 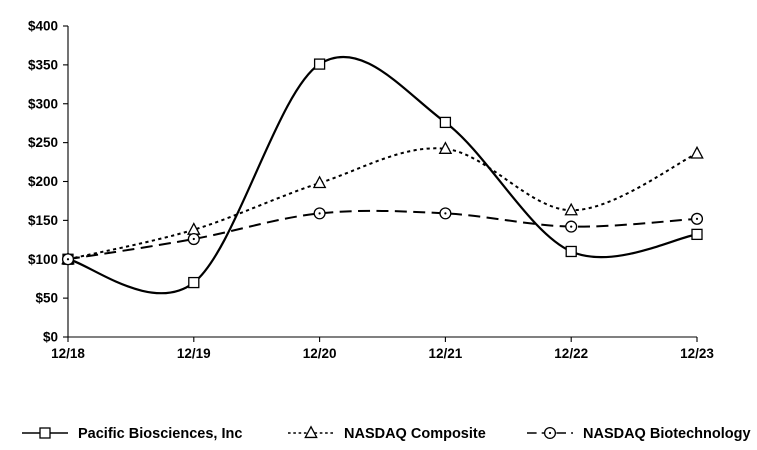 What do you see at coordinates (45, 433) in the screenshot?
I see `legend-marker-square` at bounding box center [45, 433].